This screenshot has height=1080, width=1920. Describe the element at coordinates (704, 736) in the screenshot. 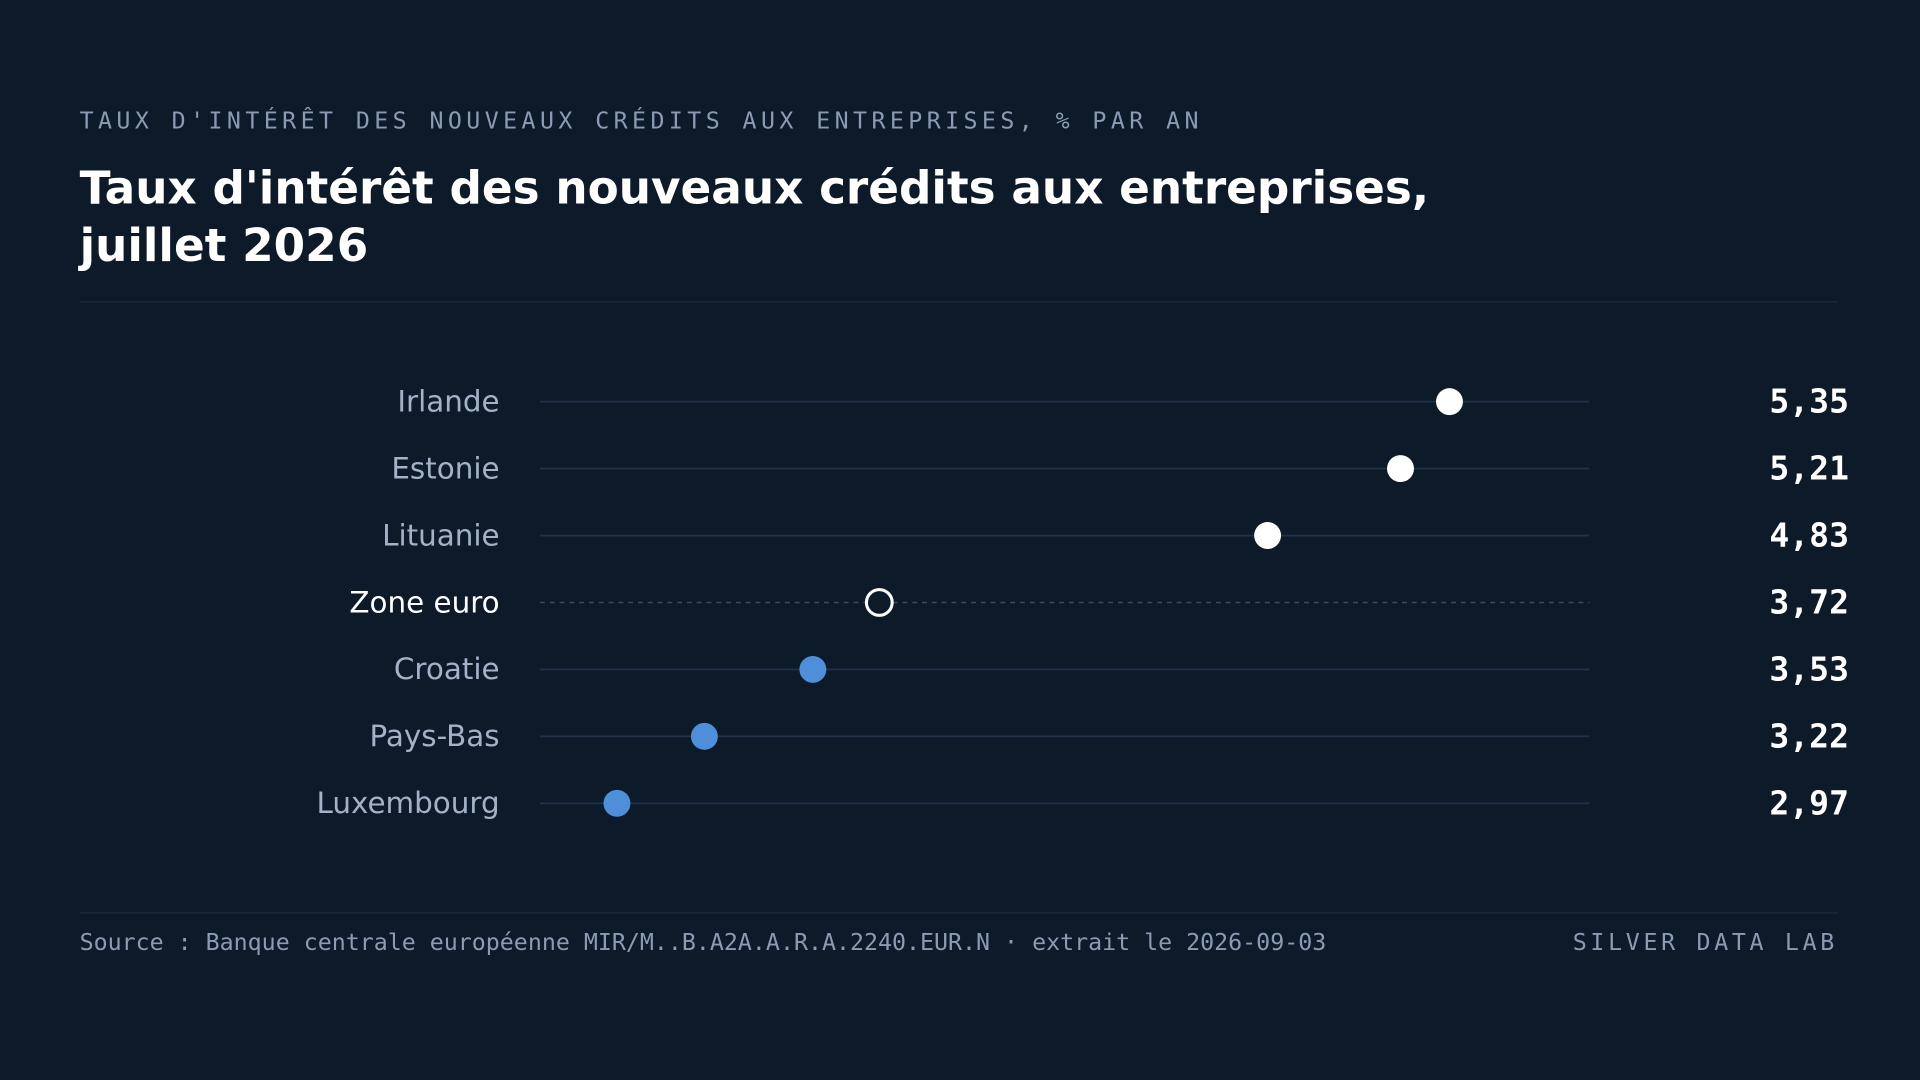

I see `dot-pays-bas` at that location.